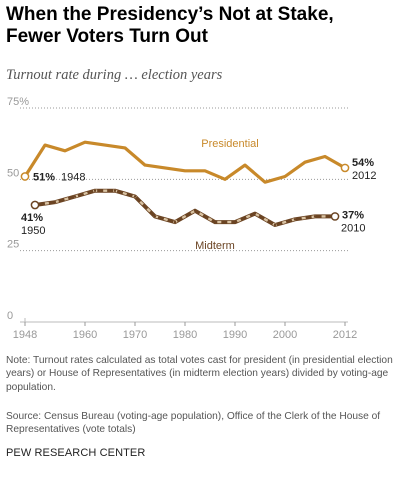 This screenshot has width=420, height=482. What do you see at coordinates (335, 216) in the screenshot?
I see `midterm-point-2010` at bounding box center [335, 216].